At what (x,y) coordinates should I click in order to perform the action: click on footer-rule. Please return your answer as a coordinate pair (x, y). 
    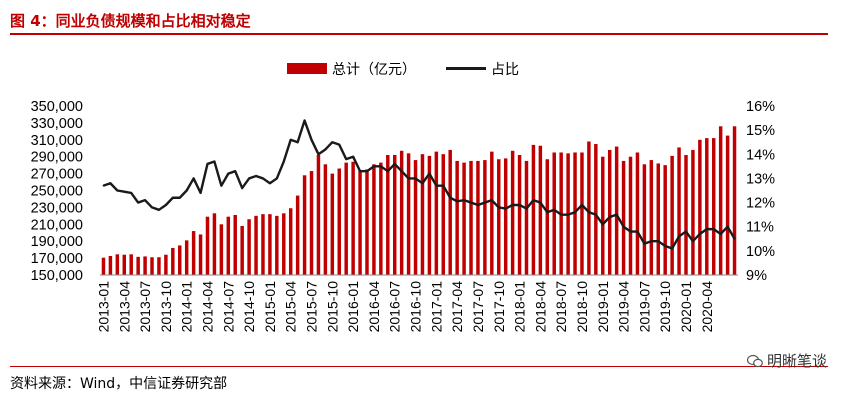
    Looking at the image, I should click on (419, 366).